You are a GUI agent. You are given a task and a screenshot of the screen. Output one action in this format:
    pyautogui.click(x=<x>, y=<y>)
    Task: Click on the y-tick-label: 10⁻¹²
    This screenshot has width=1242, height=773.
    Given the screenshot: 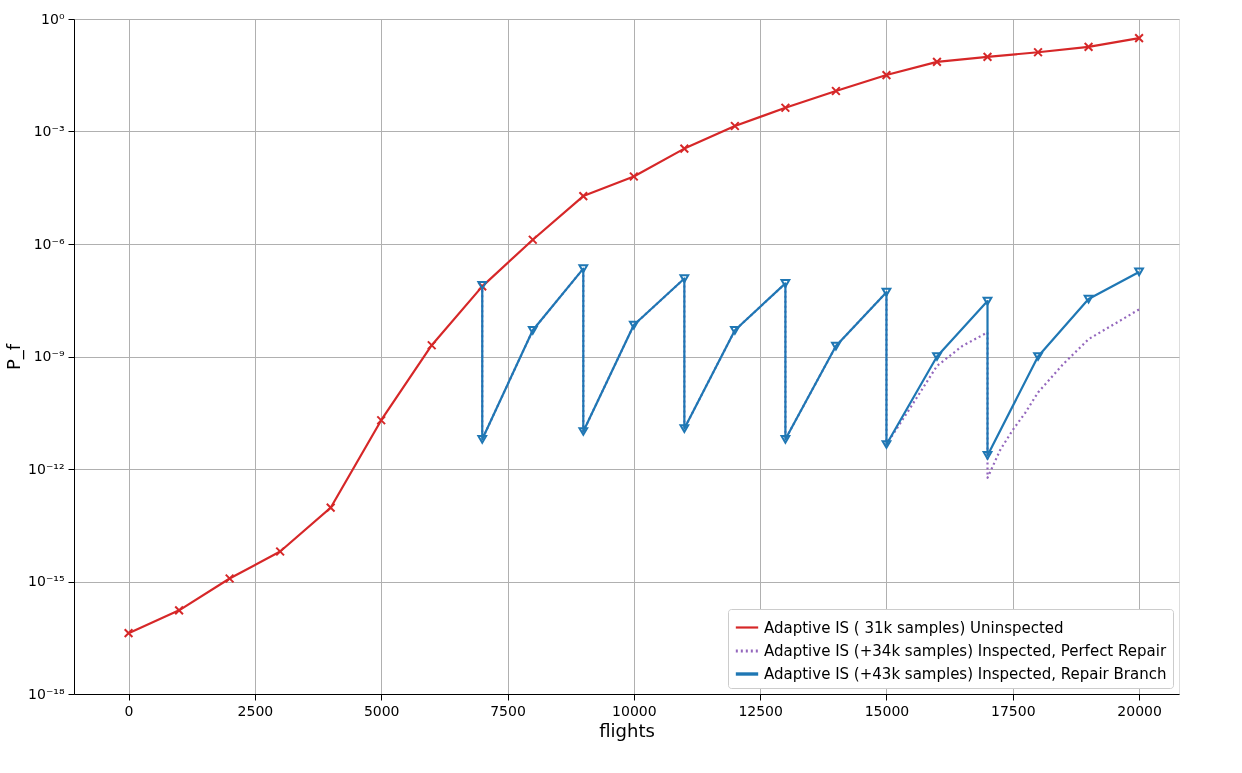 What is the action you would take?
    pyautogui.click(x=46, y=468)
    